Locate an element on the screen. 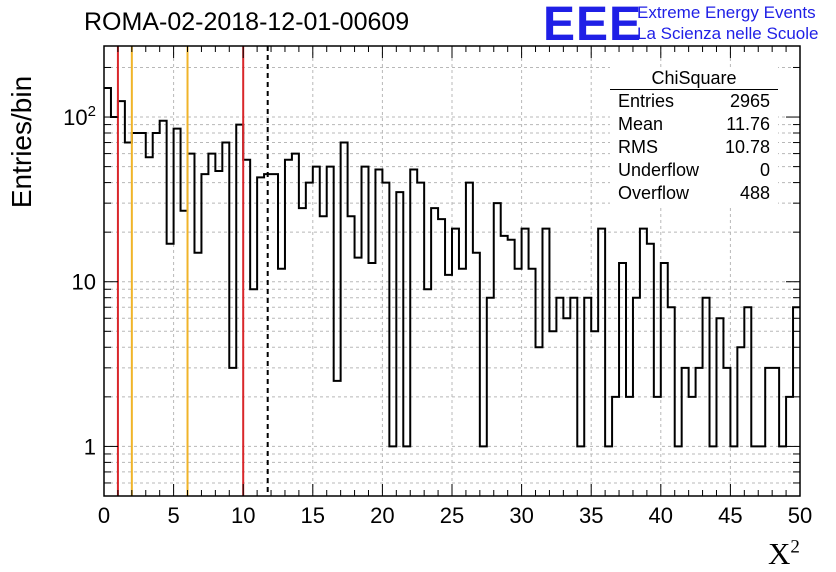 This screenshot has height=572, width=836. vertical-lines-layer is located at coordinates (192, 271).